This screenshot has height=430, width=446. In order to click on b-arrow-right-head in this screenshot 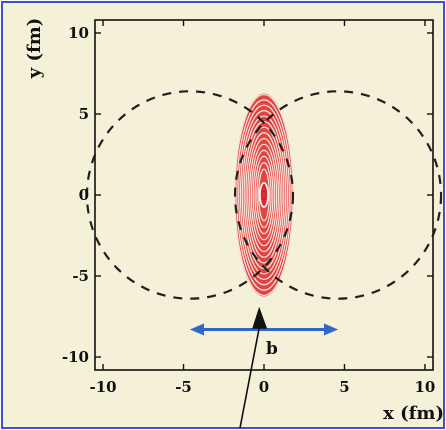, I will do `click(331, 329)`.